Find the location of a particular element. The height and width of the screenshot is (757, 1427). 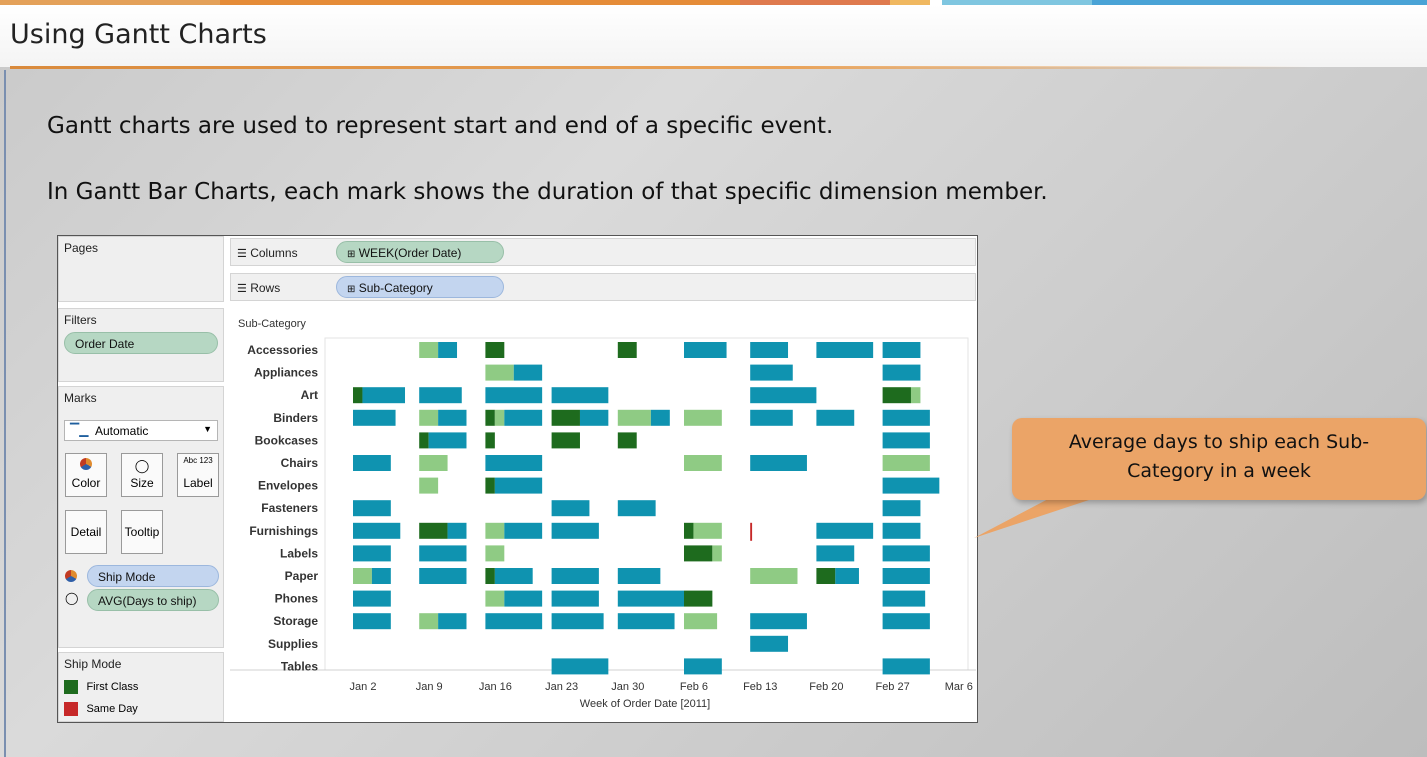

order-date-filter-pill: Order Date is located at coordinates (141, 343).